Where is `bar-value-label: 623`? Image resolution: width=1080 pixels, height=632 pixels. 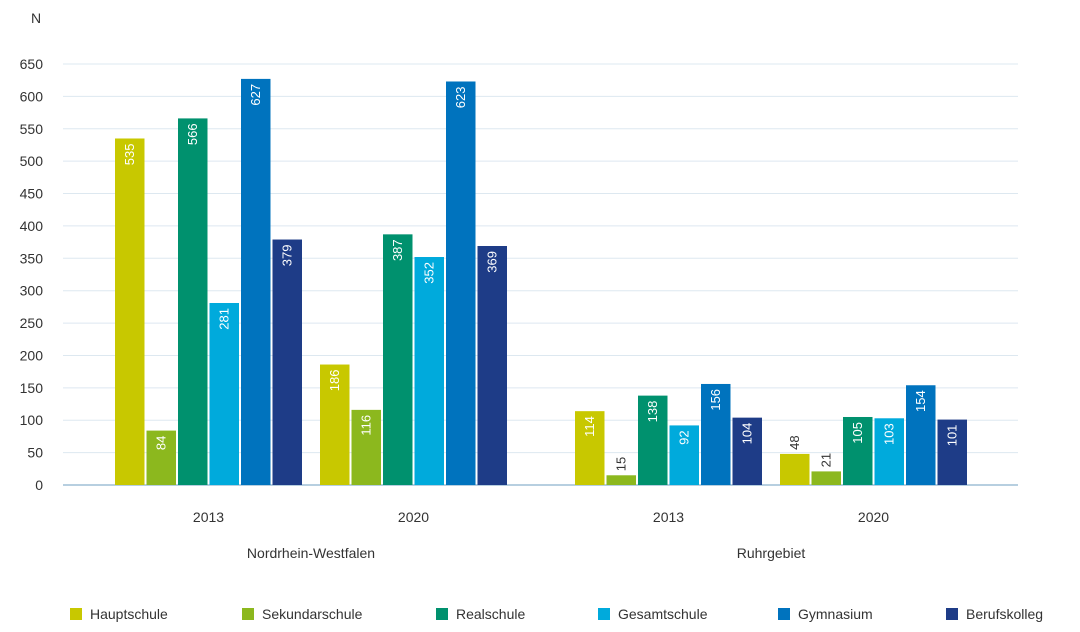
bar-value-label: 623 is located at coordinates (460, 97).